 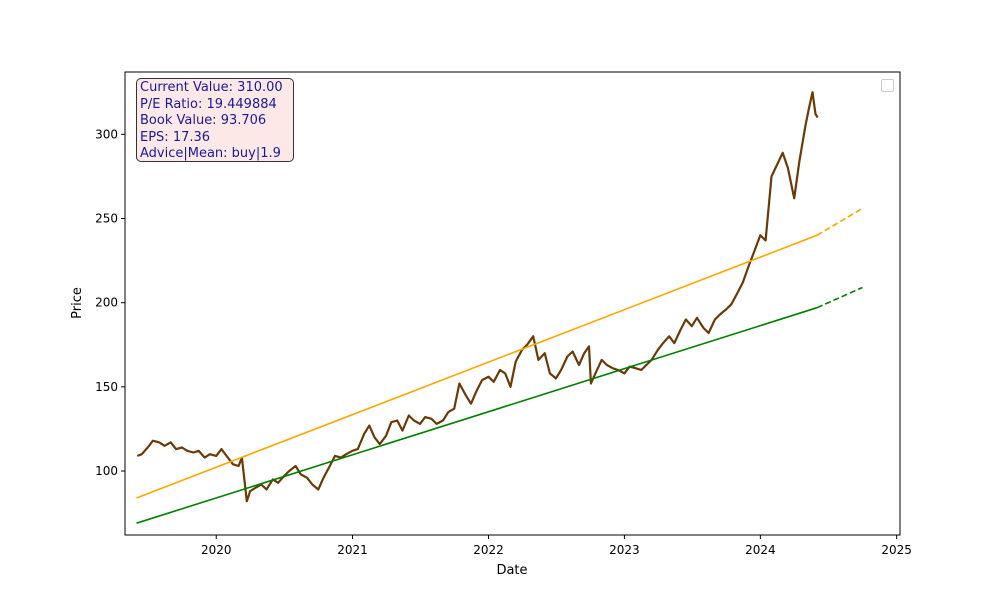 I want to click on y-tick-label: 200, so click(x=106, y=303).